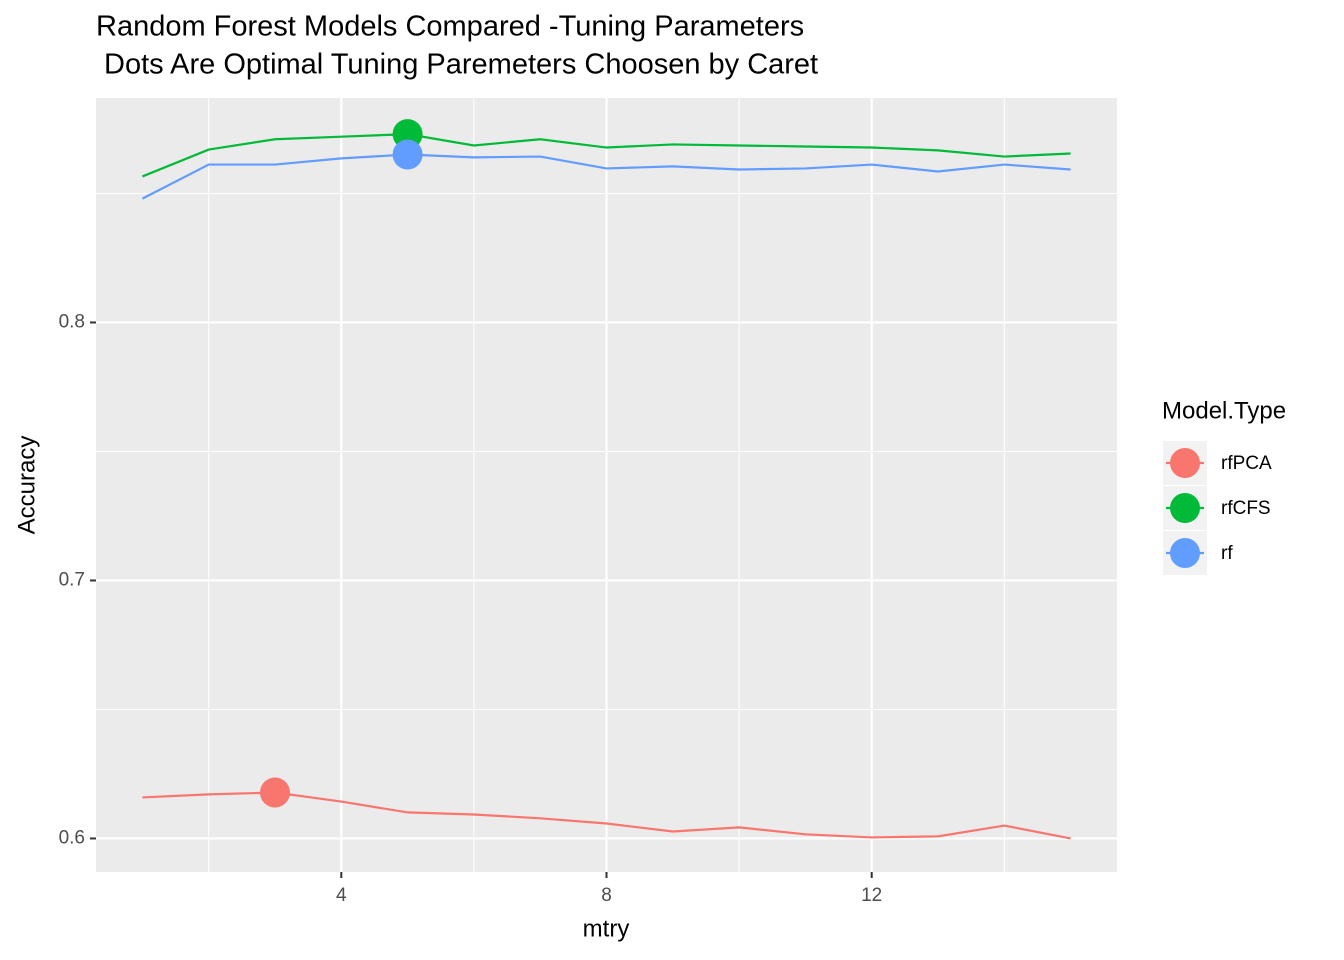  Describe the element at coordinates (1246, 463) in the screenshot. I see `legend-label: rfPCA` at that location.